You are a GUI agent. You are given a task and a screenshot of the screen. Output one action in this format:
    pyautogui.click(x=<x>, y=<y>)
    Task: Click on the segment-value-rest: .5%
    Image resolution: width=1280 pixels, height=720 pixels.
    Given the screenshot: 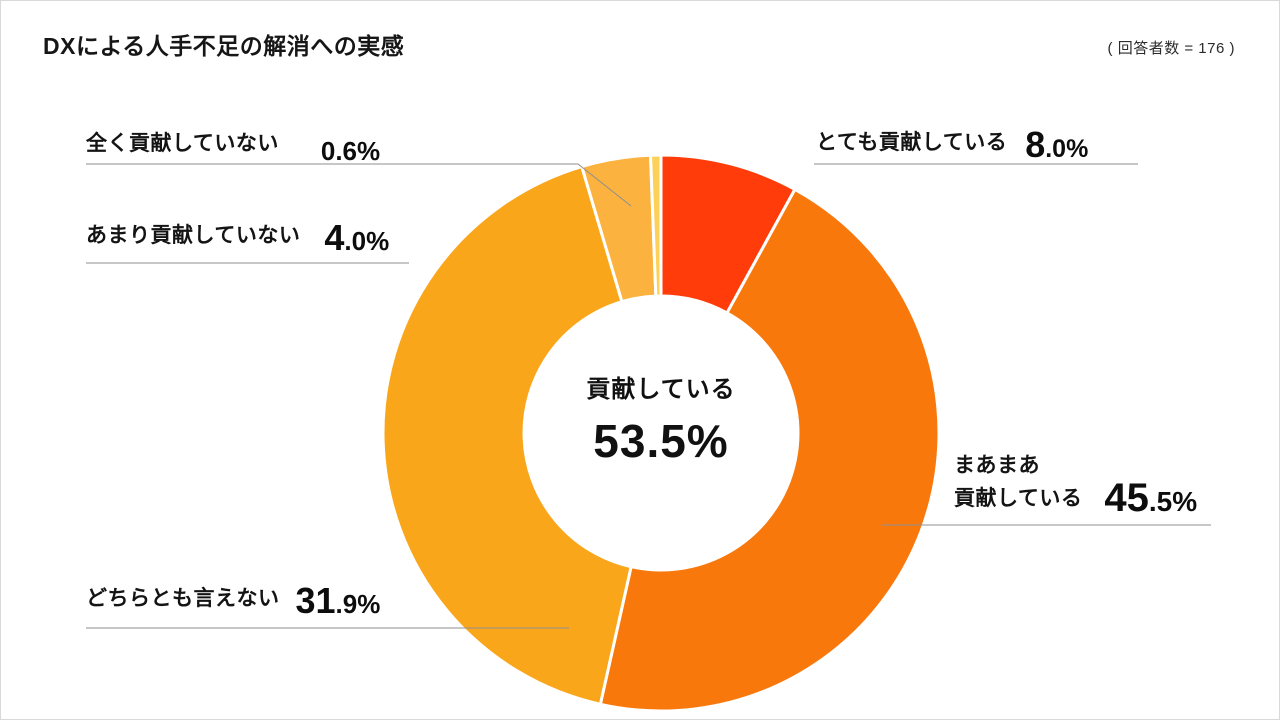 What is the action you would take?
    pyautogui.click(x=1173, y=502)
    